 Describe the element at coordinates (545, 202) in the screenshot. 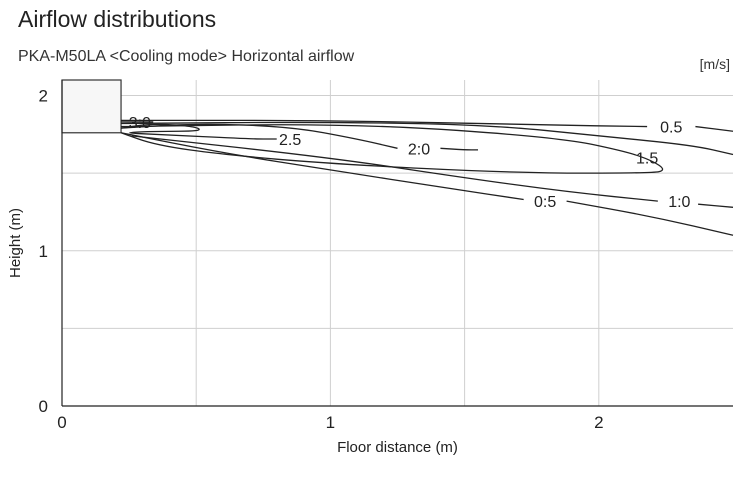

I see `contour-label: 0:5` at that location.